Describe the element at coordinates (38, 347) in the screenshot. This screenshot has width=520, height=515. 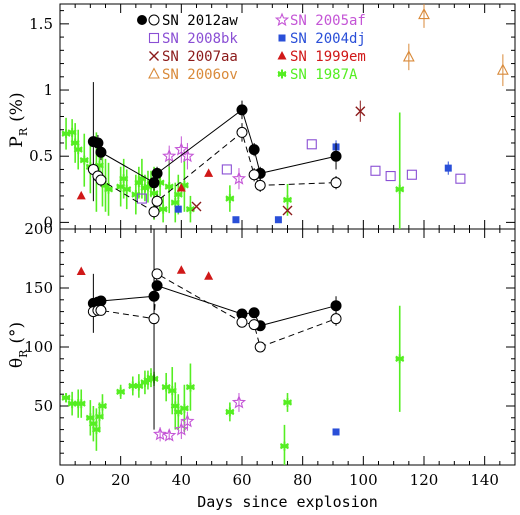
I see `y-tick-label: 100` at that location.